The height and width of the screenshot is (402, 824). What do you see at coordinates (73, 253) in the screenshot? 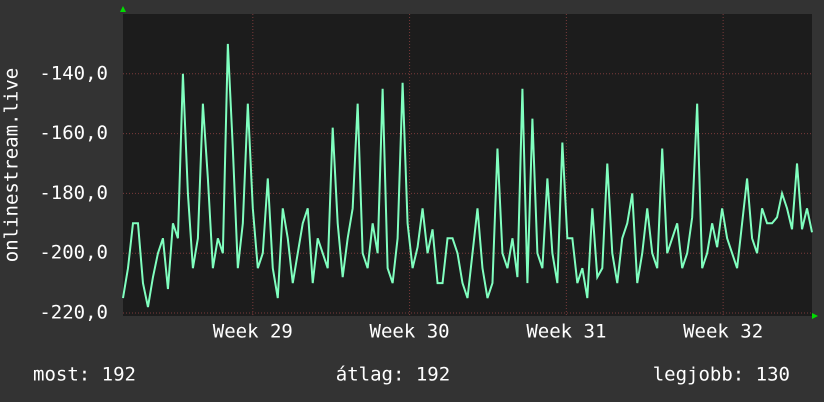
I see `y-tick-label: -200,0` at bounding box center [73, 253].